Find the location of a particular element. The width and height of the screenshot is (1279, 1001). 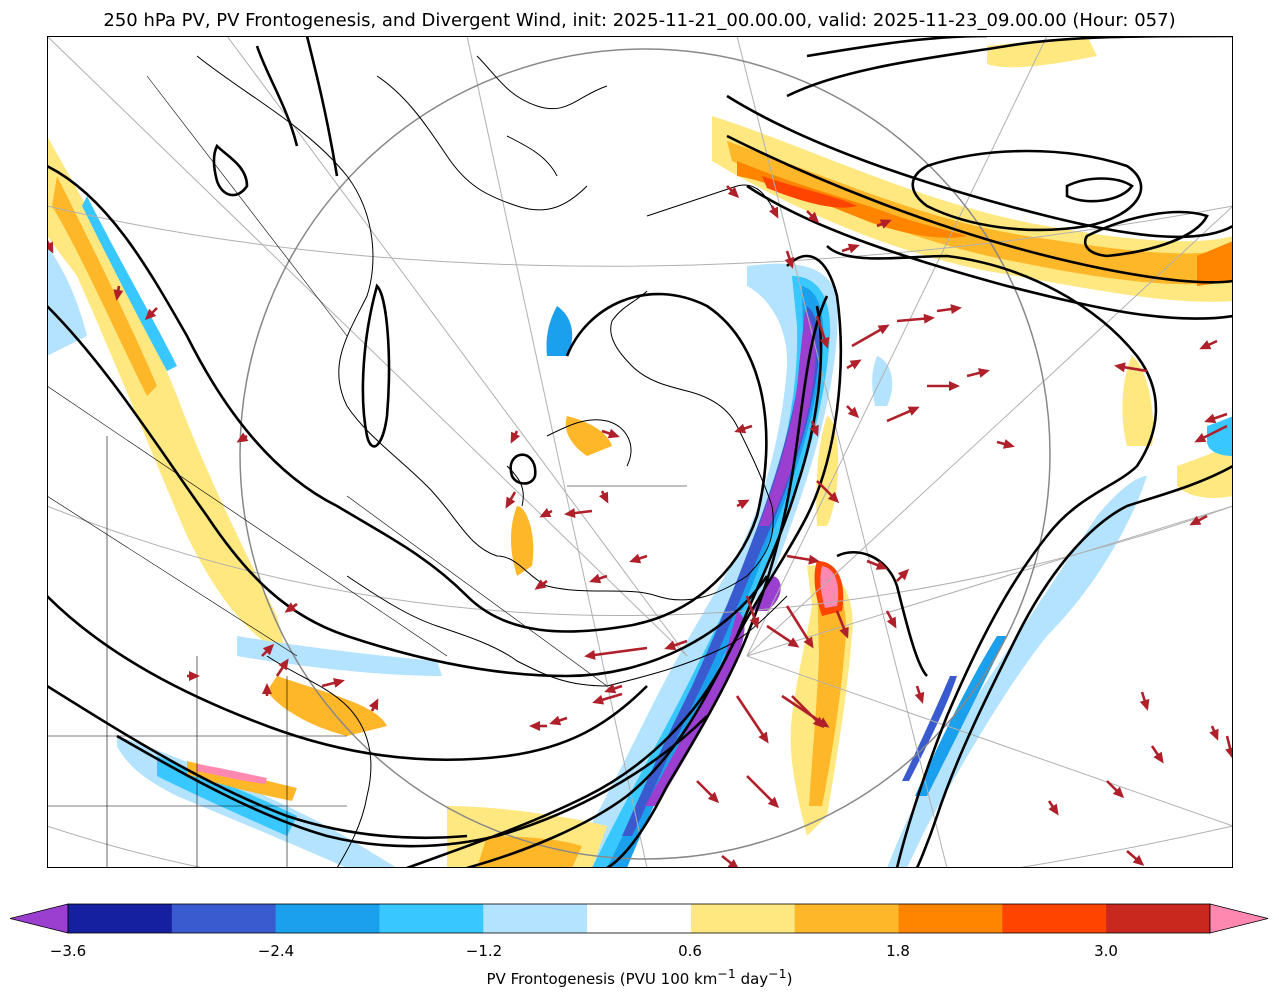

colorbar is located at coordinates (639, 918).